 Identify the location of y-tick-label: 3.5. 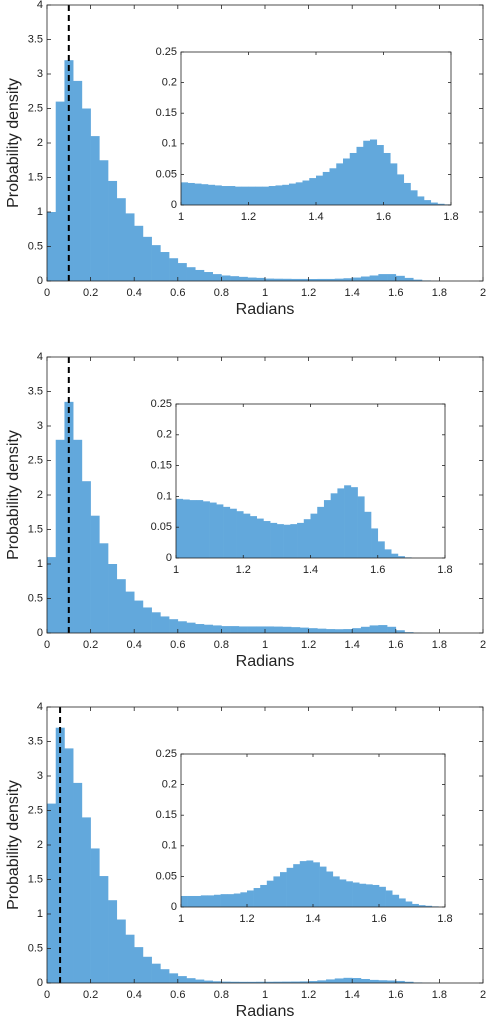
(35, 39).